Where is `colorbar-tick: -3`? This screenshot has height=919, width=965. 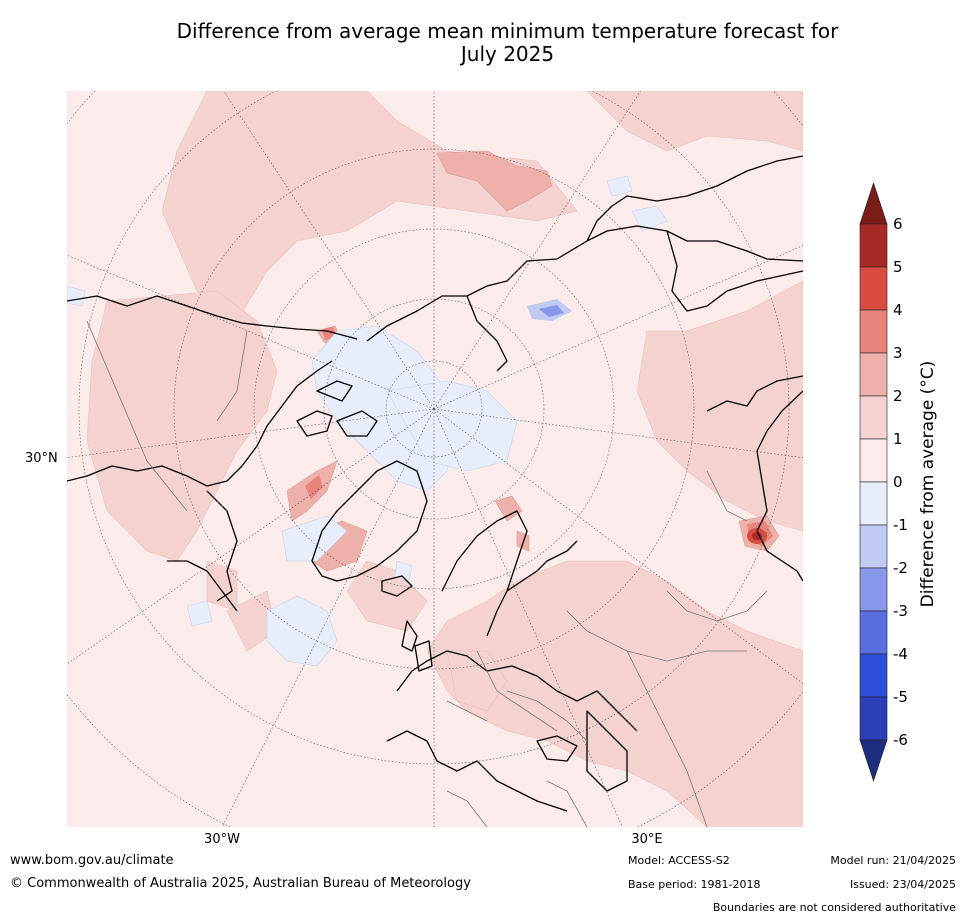
colorbar-tick: -3 is located at coordinates (900, 611).